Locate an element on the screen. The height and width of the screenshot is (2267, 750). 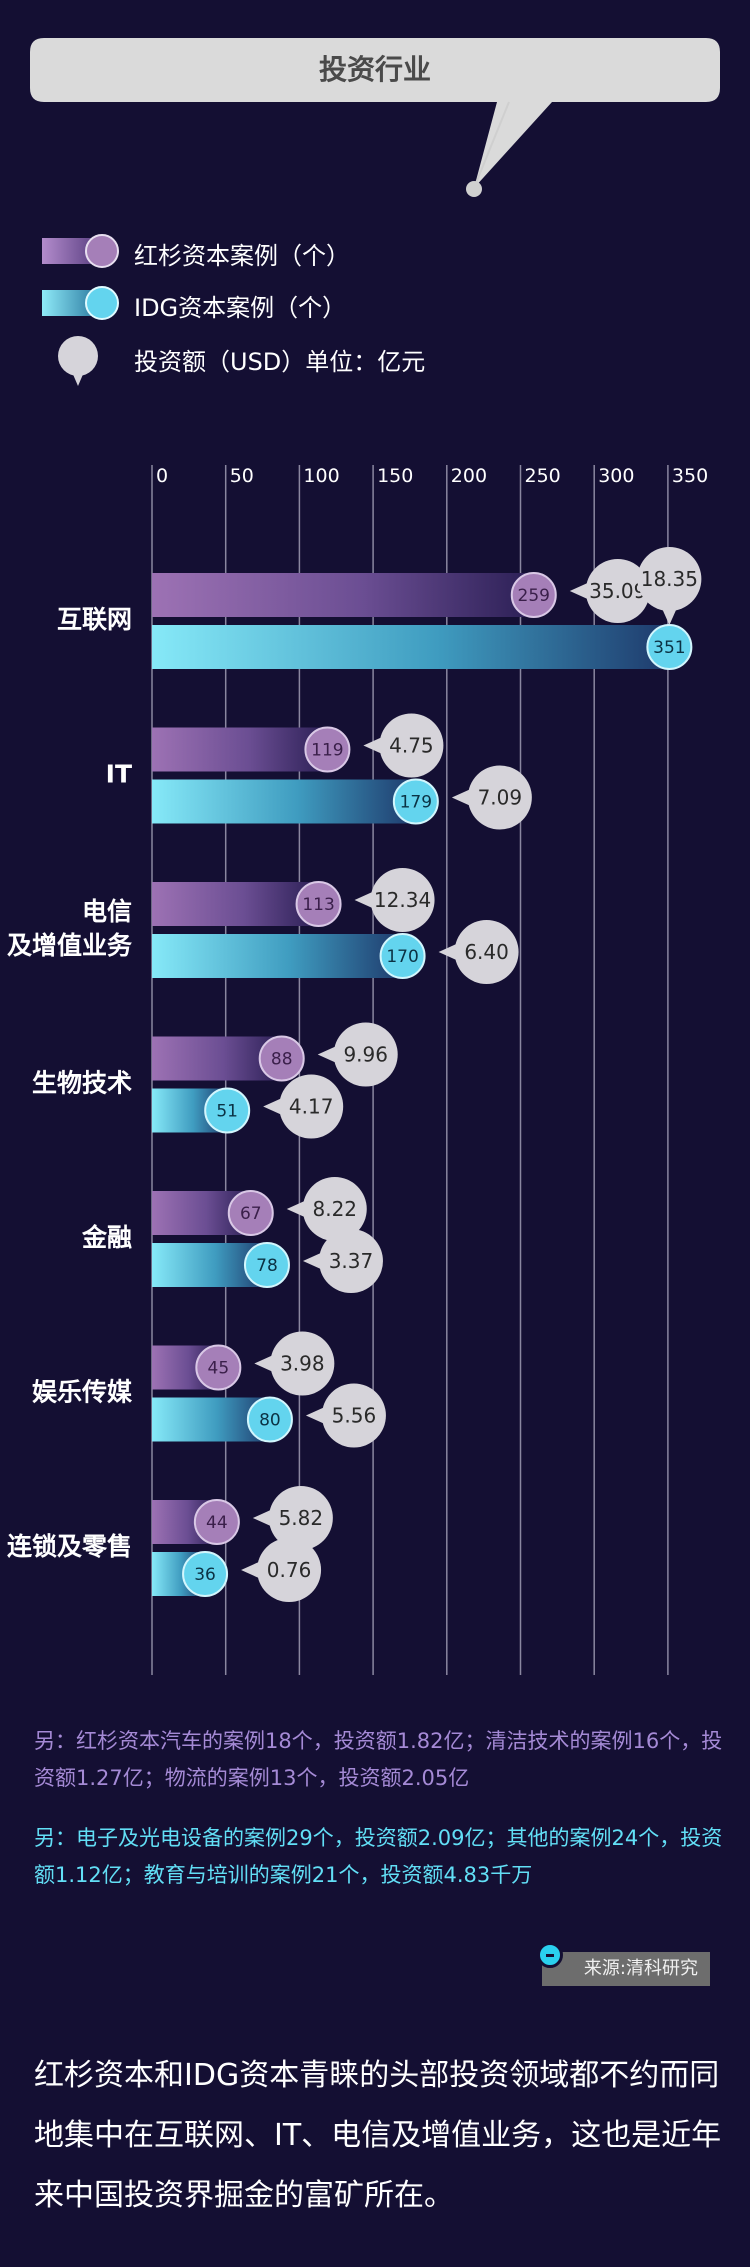
amount-label: 4.17 is located at coordinates (311, 1107).